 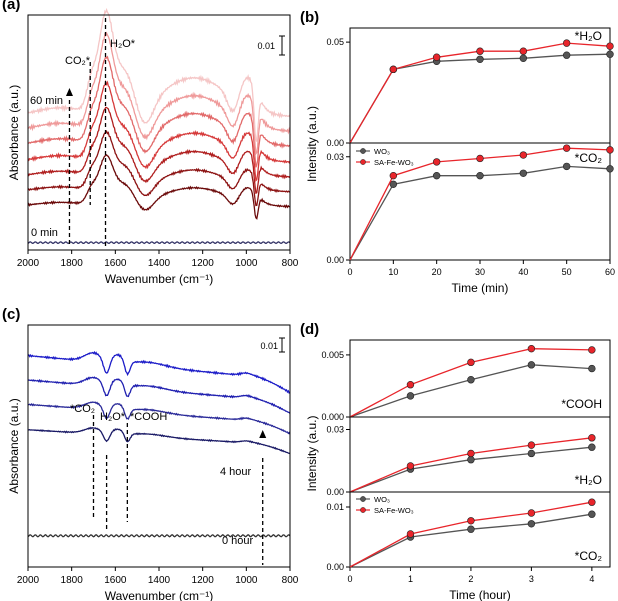 What do you see at coordinates (159, 580) in the screenshot?
I see `x-tick-label: 1400` at bounding box center [159, 580].